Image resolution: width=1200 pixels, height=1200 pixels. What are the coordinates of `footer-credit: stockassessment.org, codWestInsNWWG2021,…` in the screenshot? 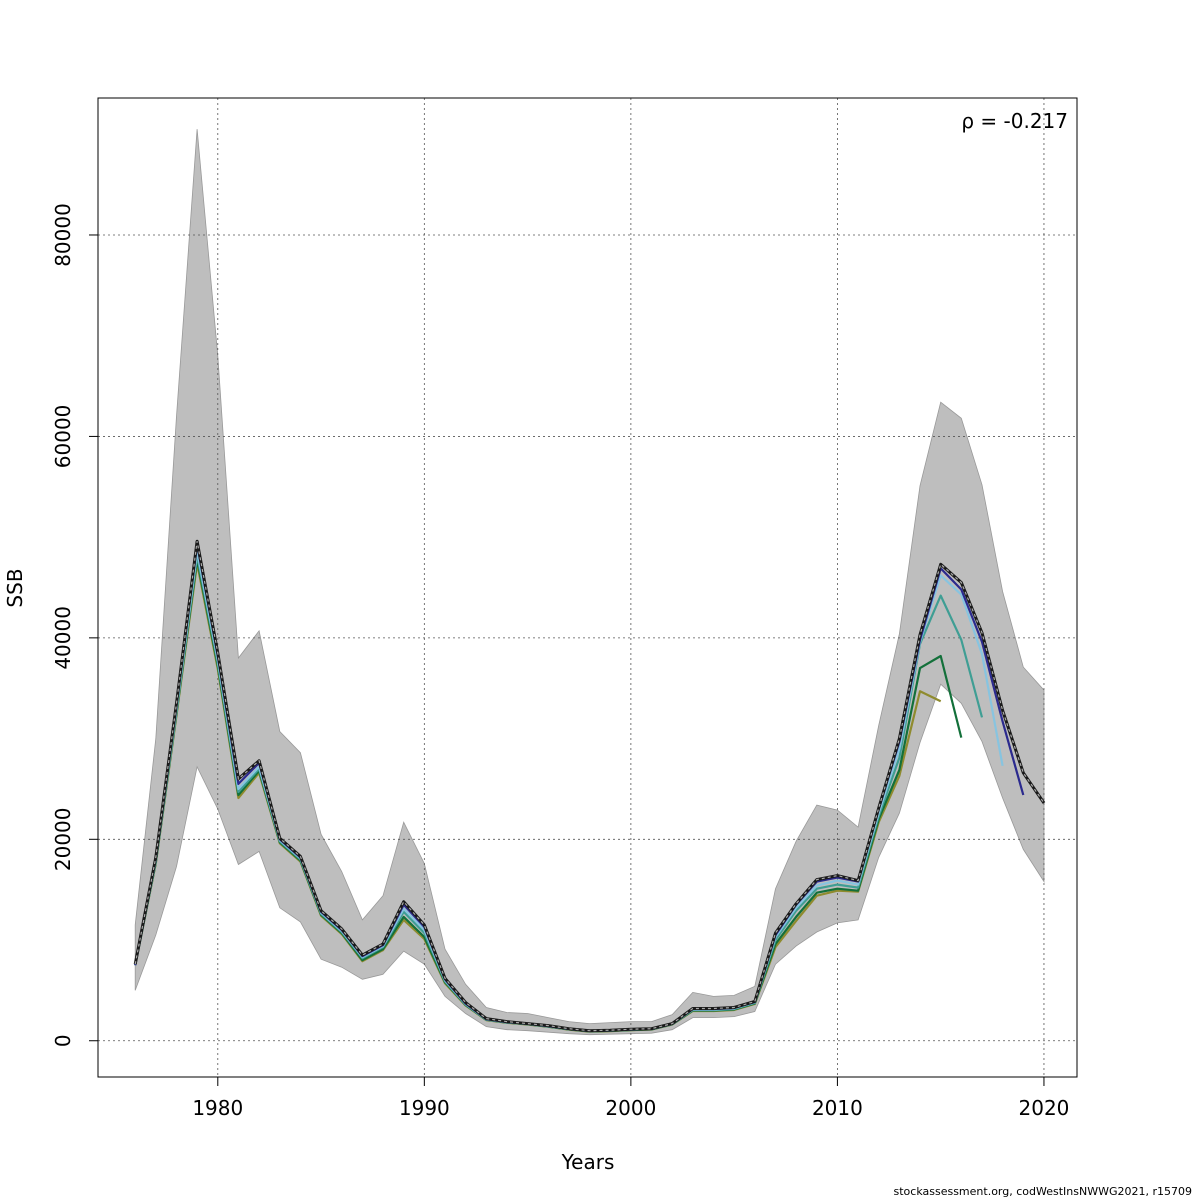 It's located at (1043, 1191).